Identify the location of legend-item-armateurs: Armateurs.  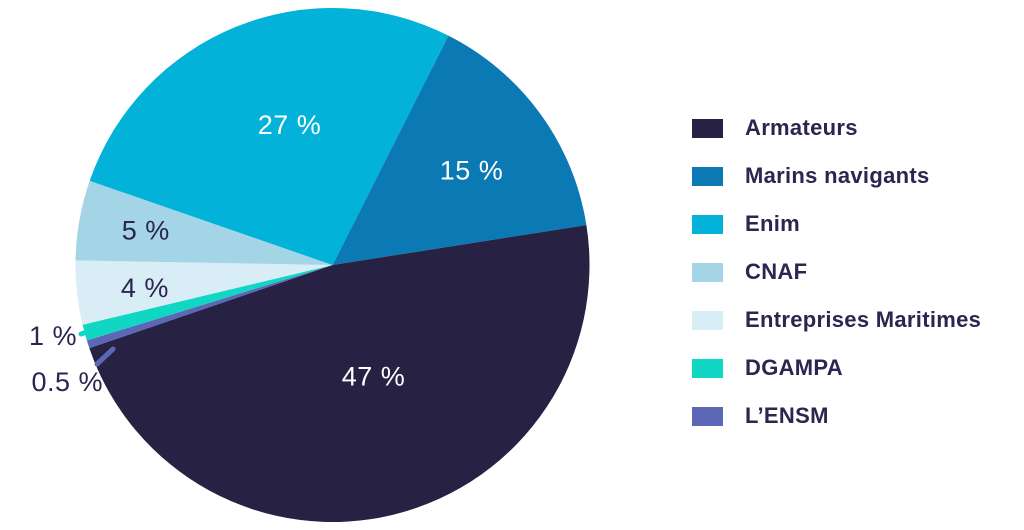
(836, 128).